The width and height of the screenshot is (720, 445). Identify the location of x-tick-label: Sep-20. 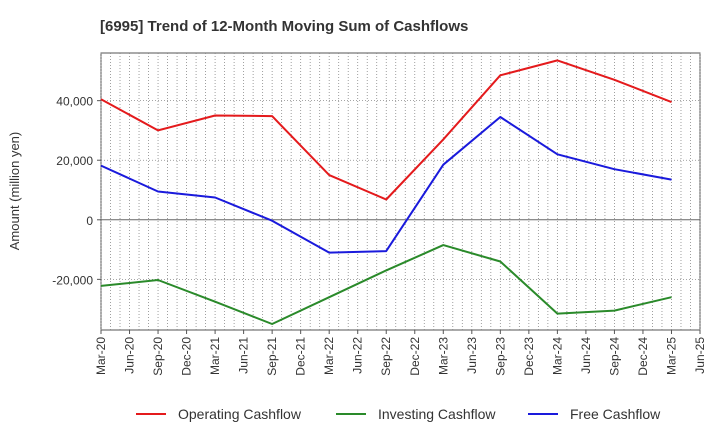
(158, 356).